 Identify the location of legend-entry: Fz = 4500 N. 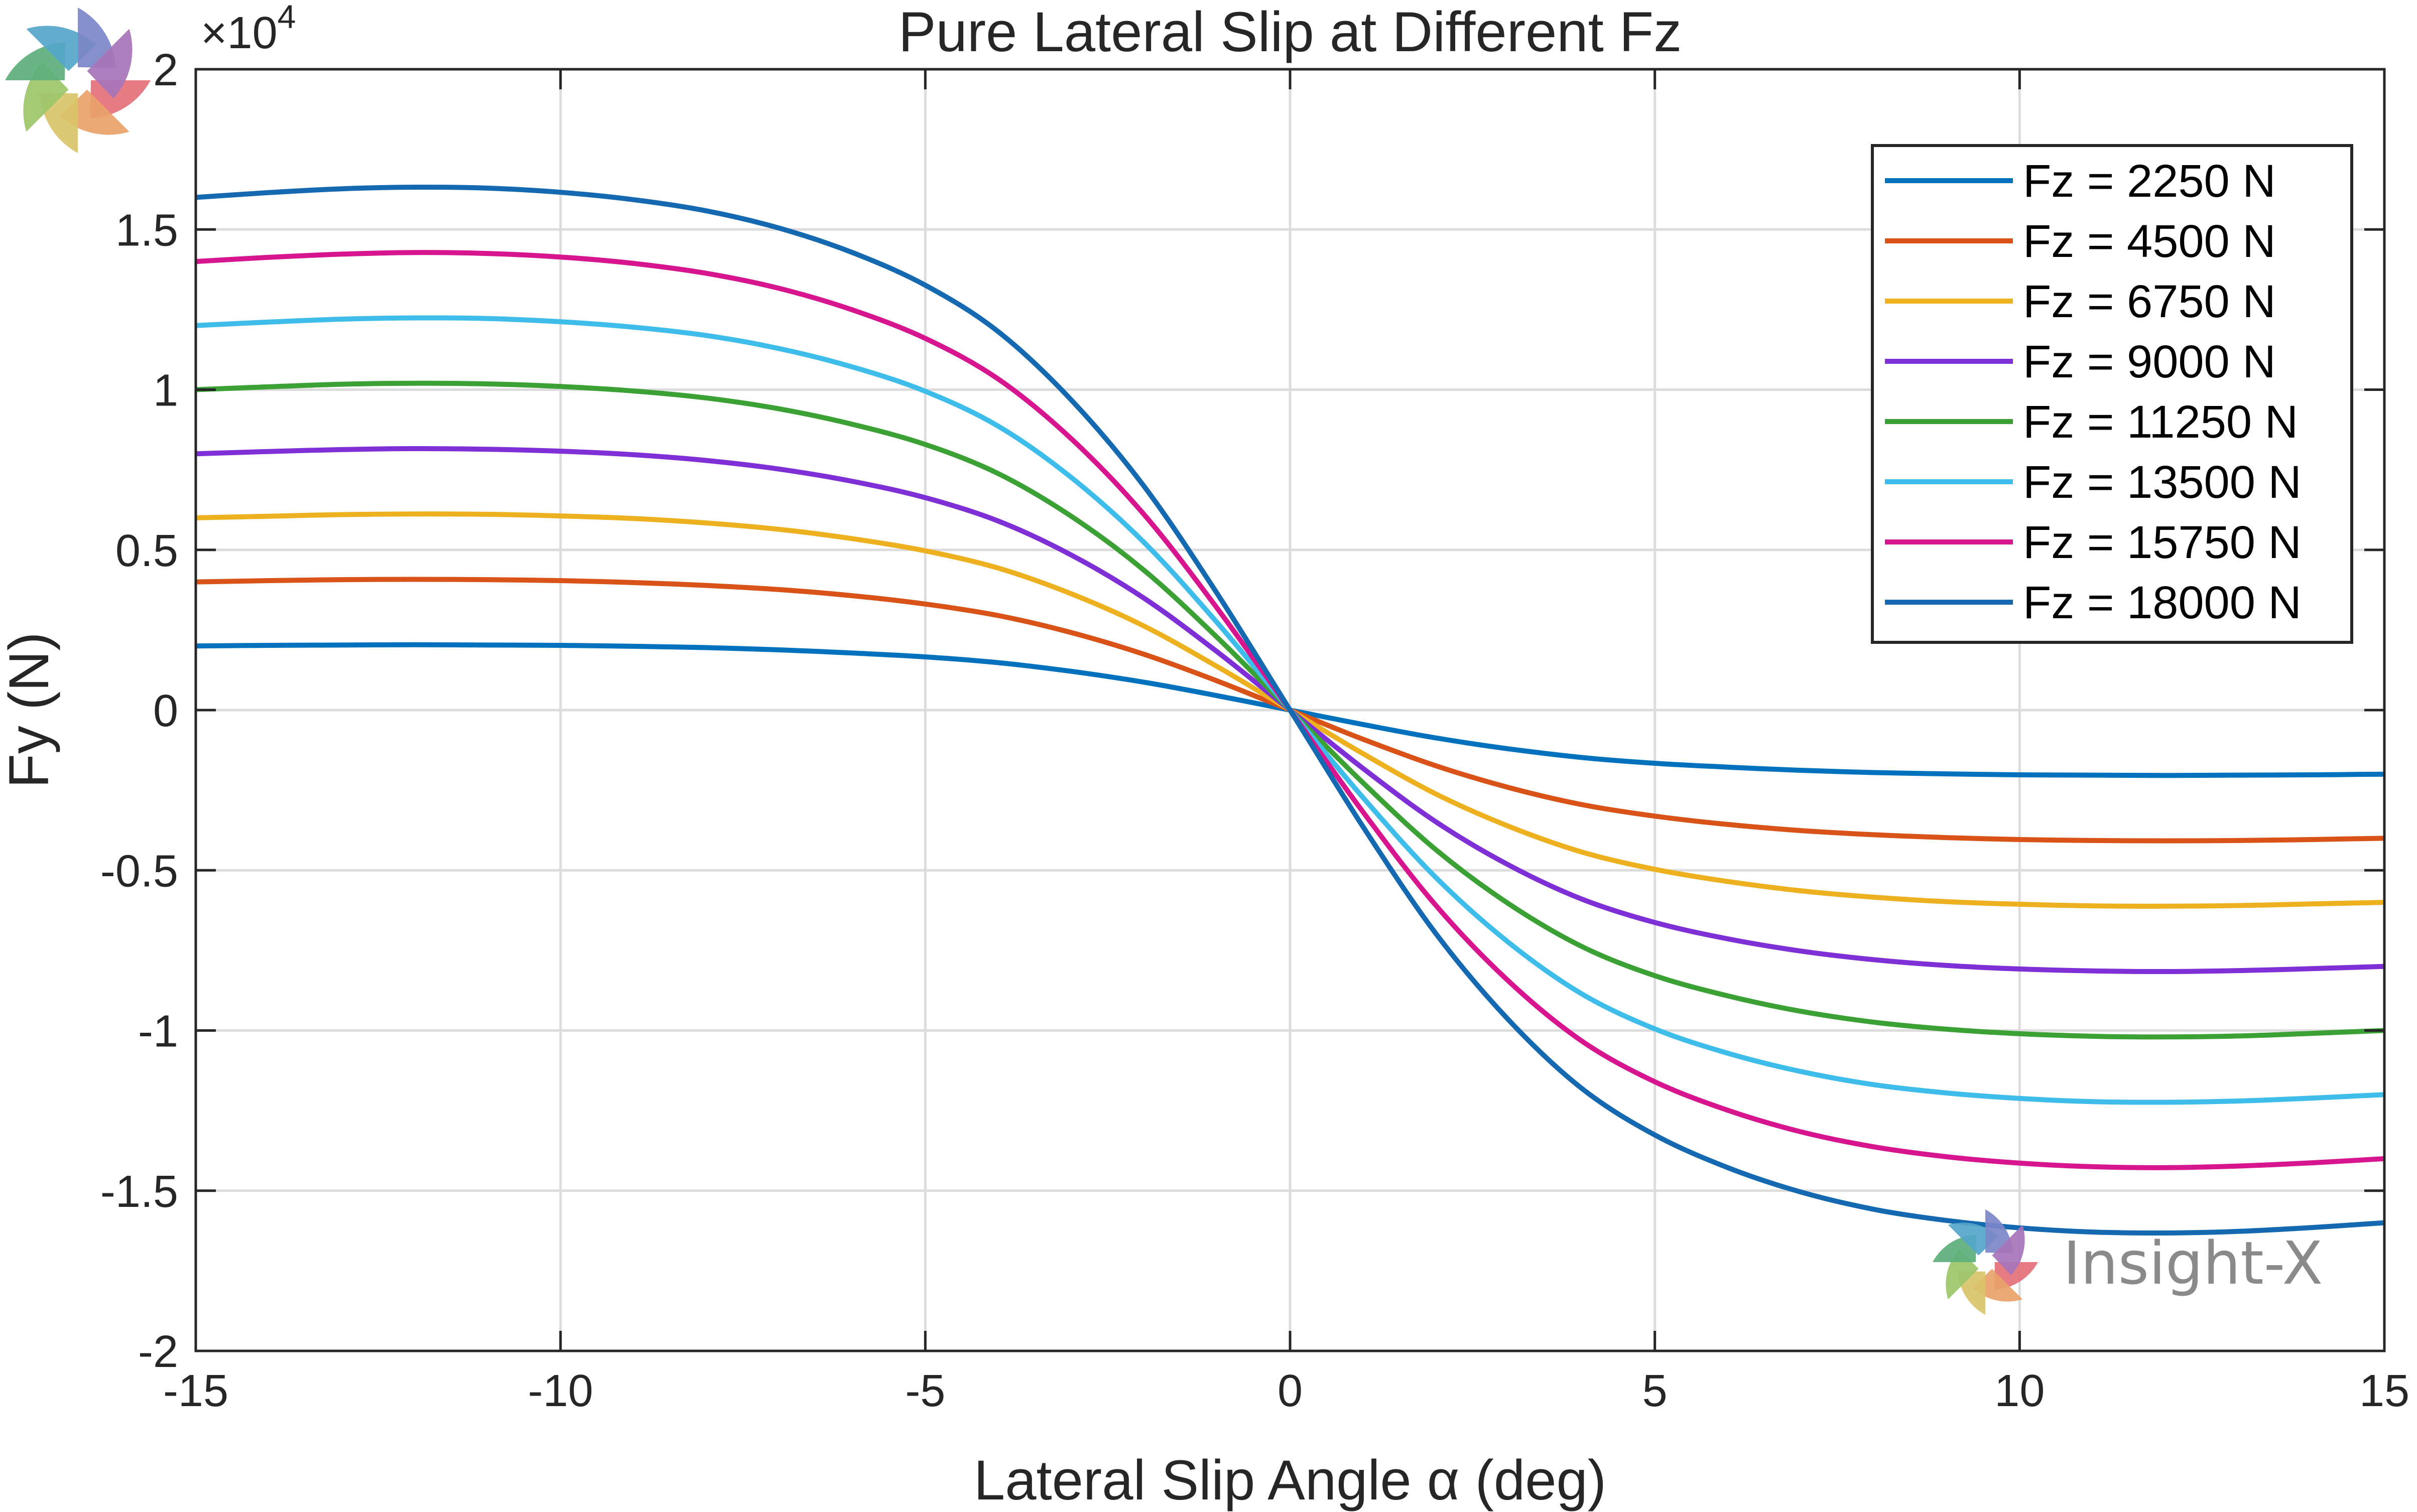
(2149, 241).